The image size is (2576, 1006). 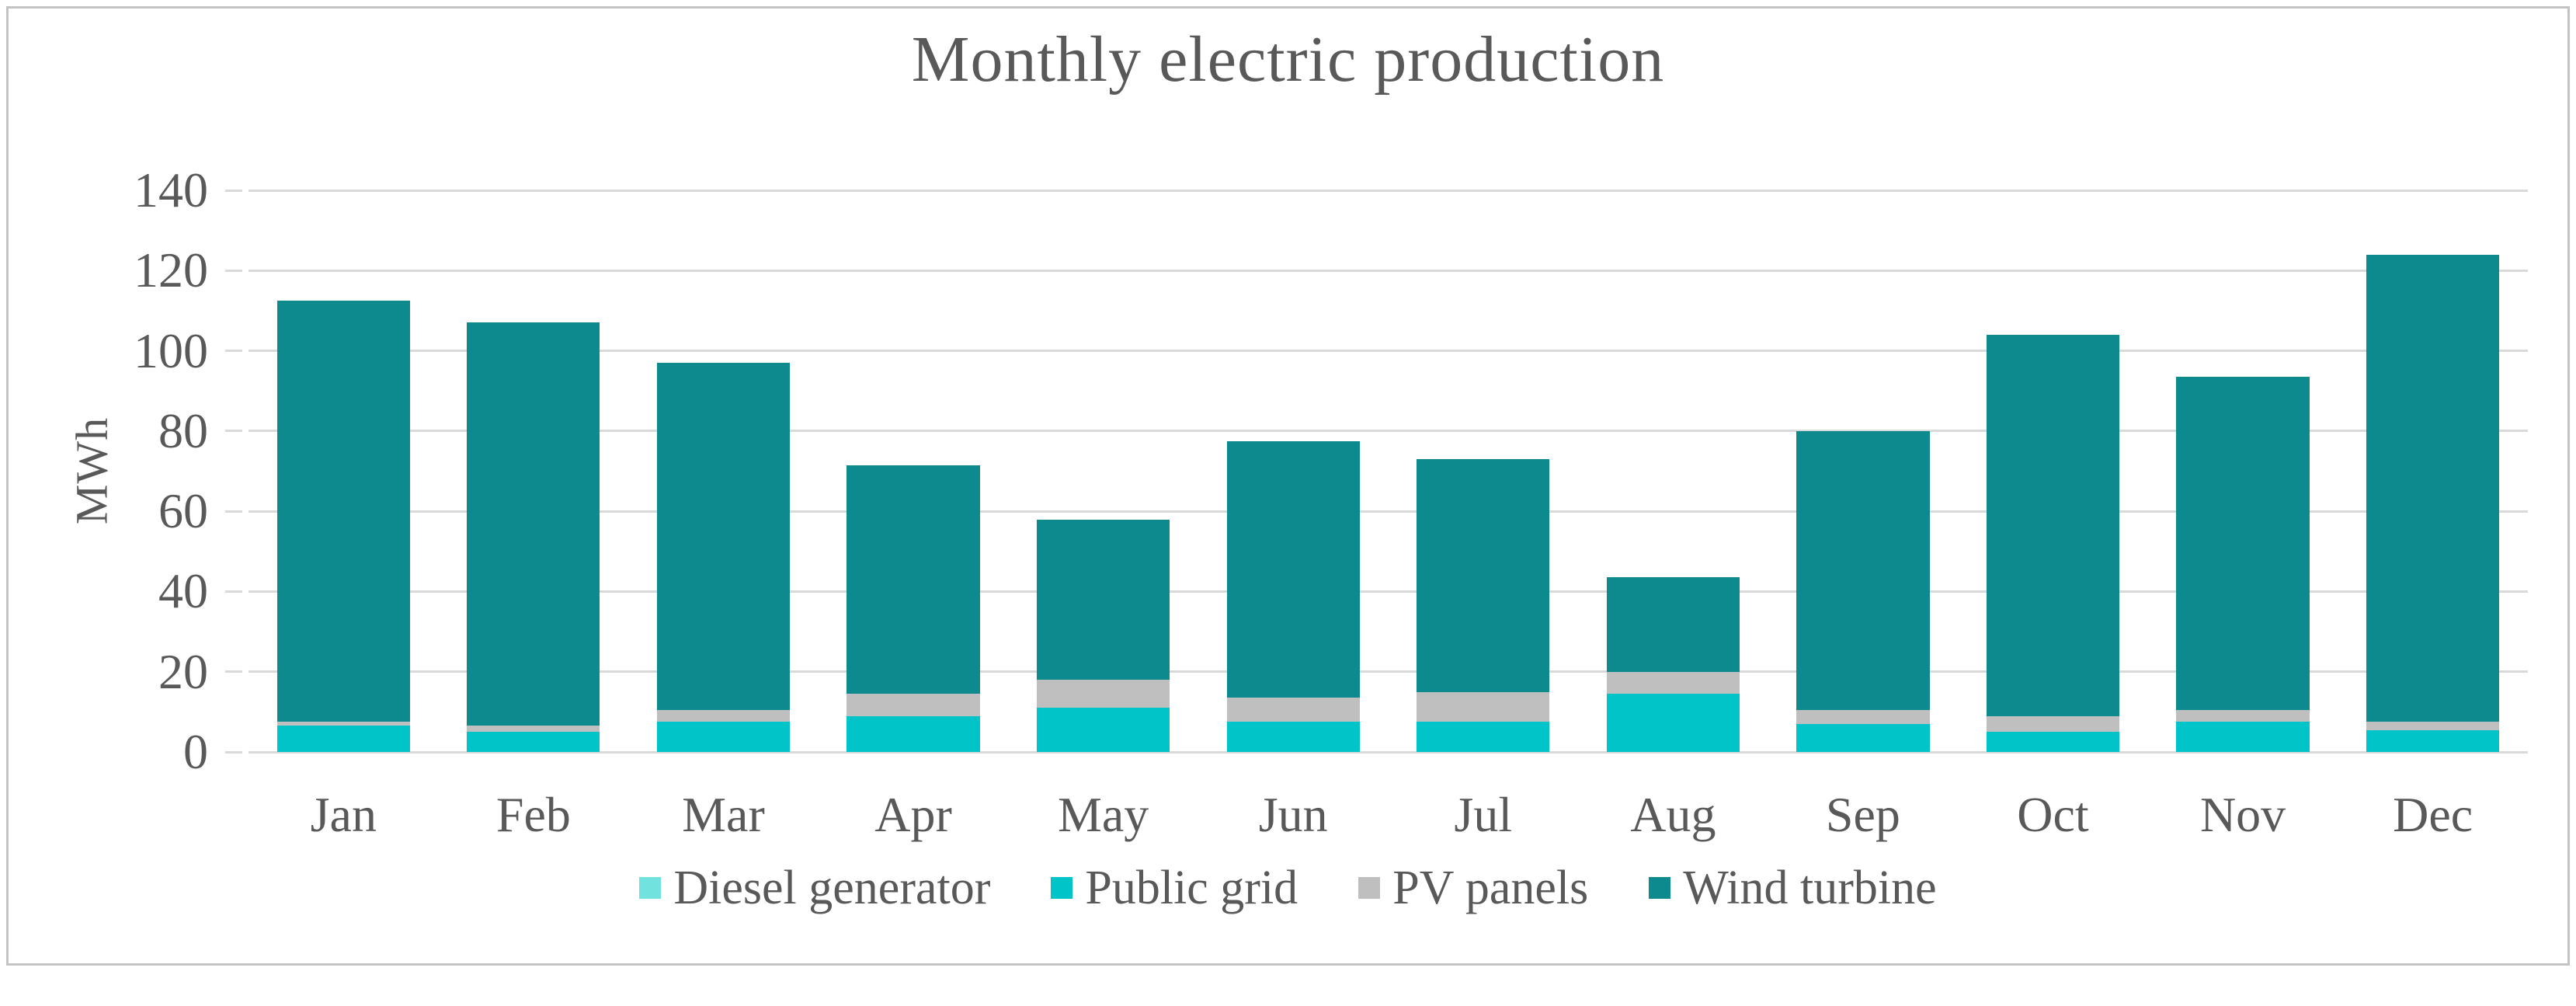 I want to click on legend-swatch-diesel-generator, so click(x=650, y=888).